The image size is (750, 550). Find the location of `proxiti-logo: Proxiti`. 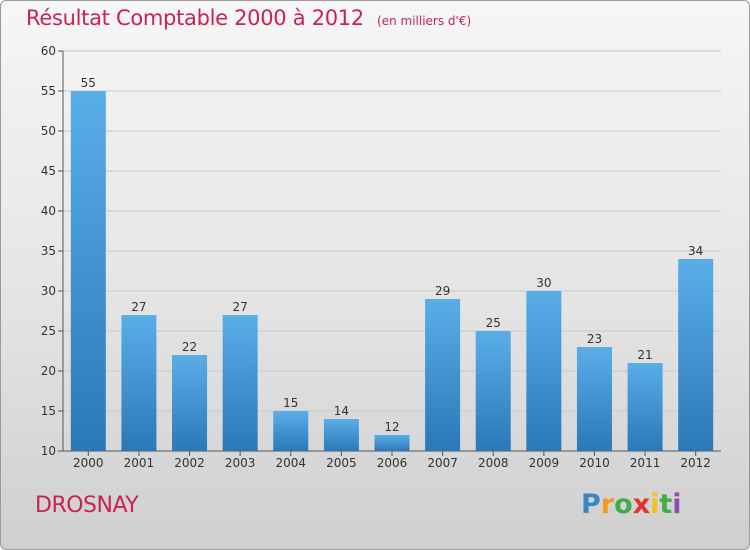

proxiti-logo: Proxiti is located at coordinates (631, 504).